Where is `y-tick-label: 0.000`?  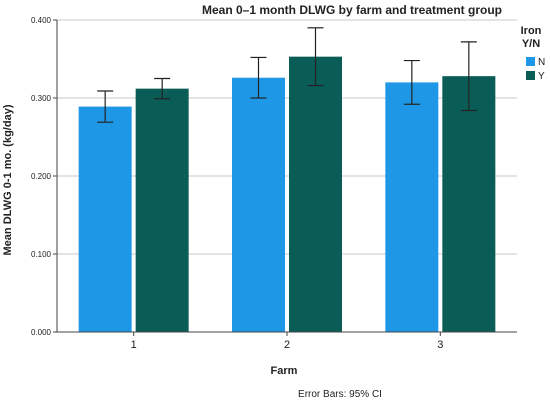 y-tick-label: 0.000 is located at coordinates (41, 332).